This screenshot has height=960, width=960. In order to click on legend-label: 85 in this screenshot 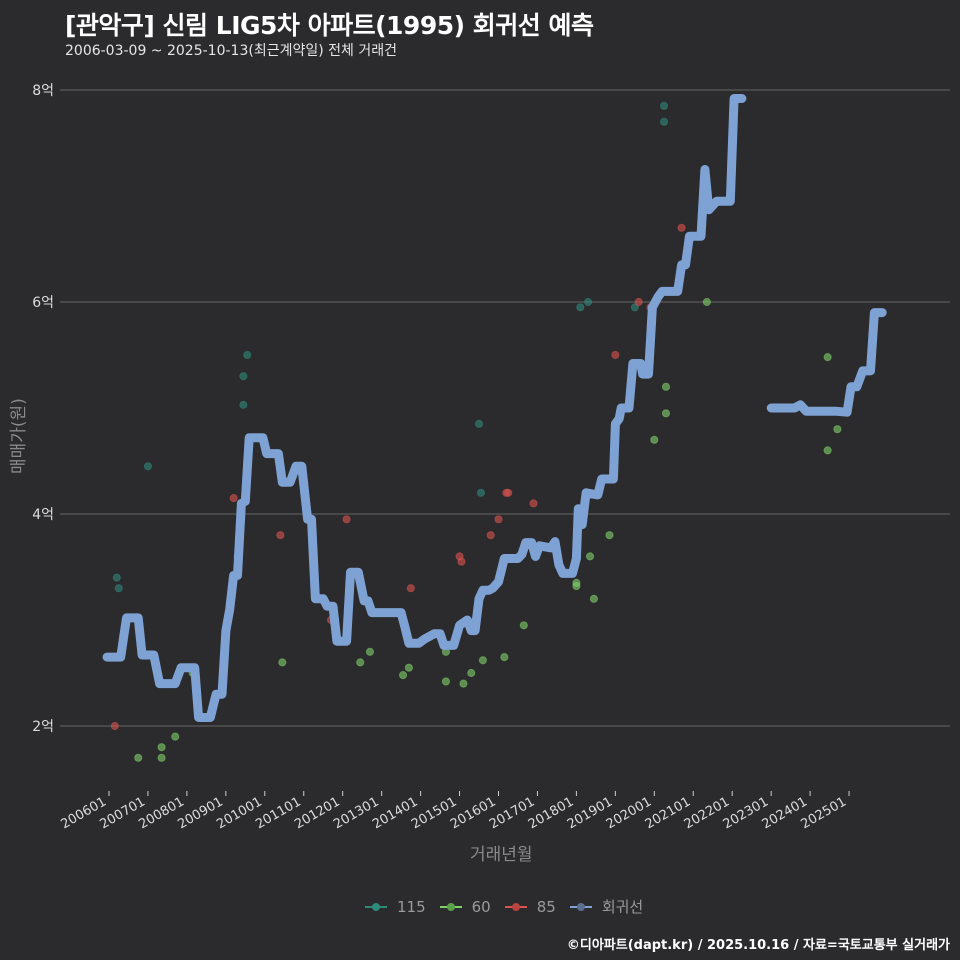, I will do `click(546, 906)`.